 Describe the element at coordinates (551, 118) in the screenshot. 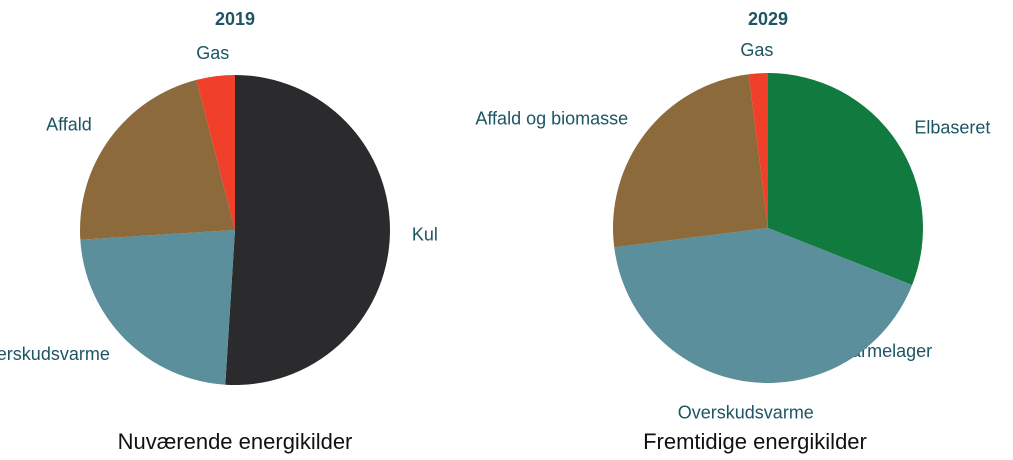

I see `slice-label: Affald og biomasse` at that location.